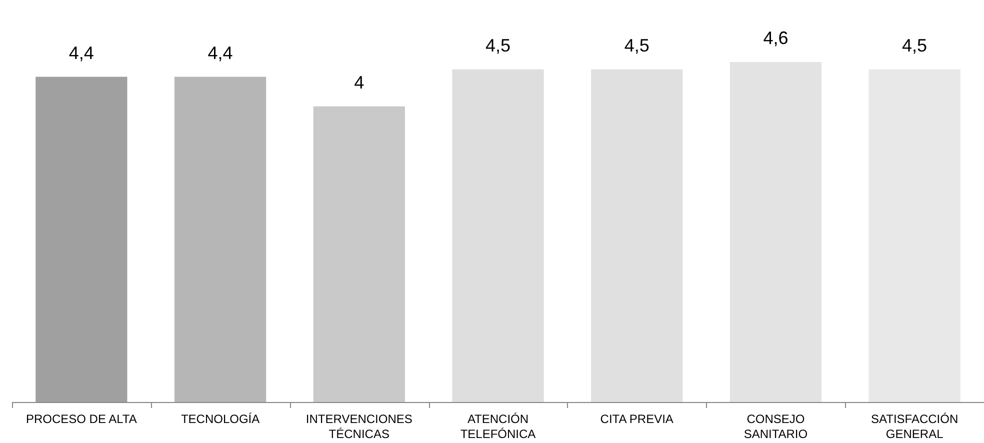  I want to click on x-tick-label: CONSEJO SANITARIO, so click(776, 426).